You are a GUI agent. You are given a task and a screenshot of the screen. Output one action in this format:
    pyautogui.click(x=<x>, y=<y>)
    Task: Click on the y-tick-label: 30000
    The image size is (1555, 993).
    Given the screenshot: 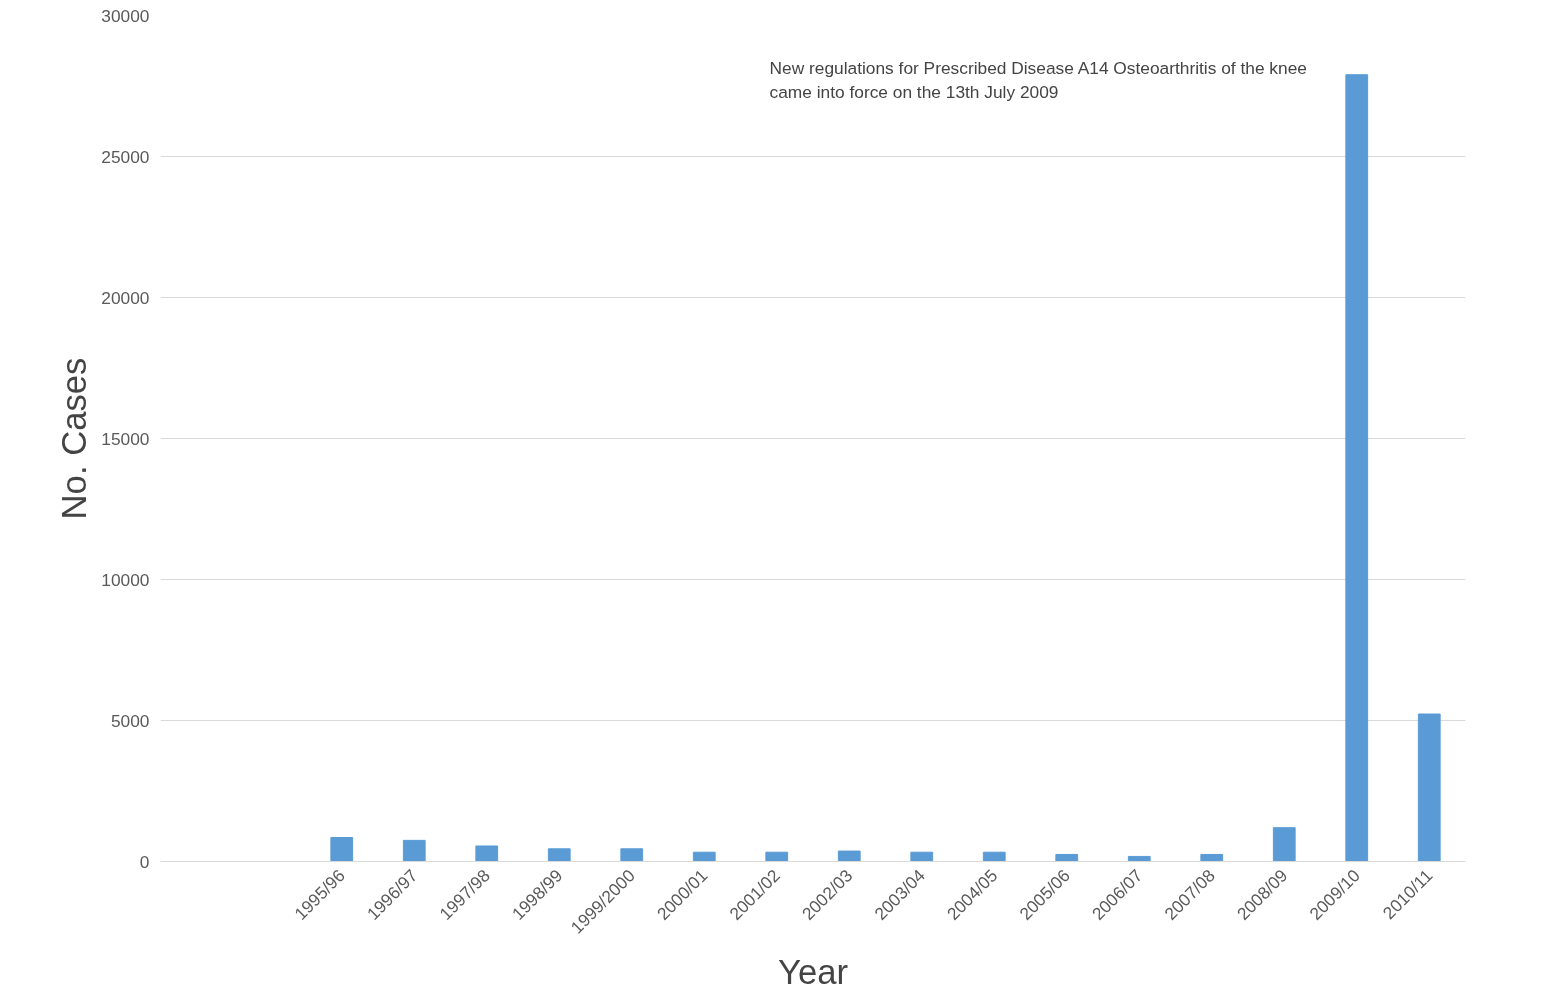 What is the action you would take?
    pyautogui.click(x=125, y=15)
    